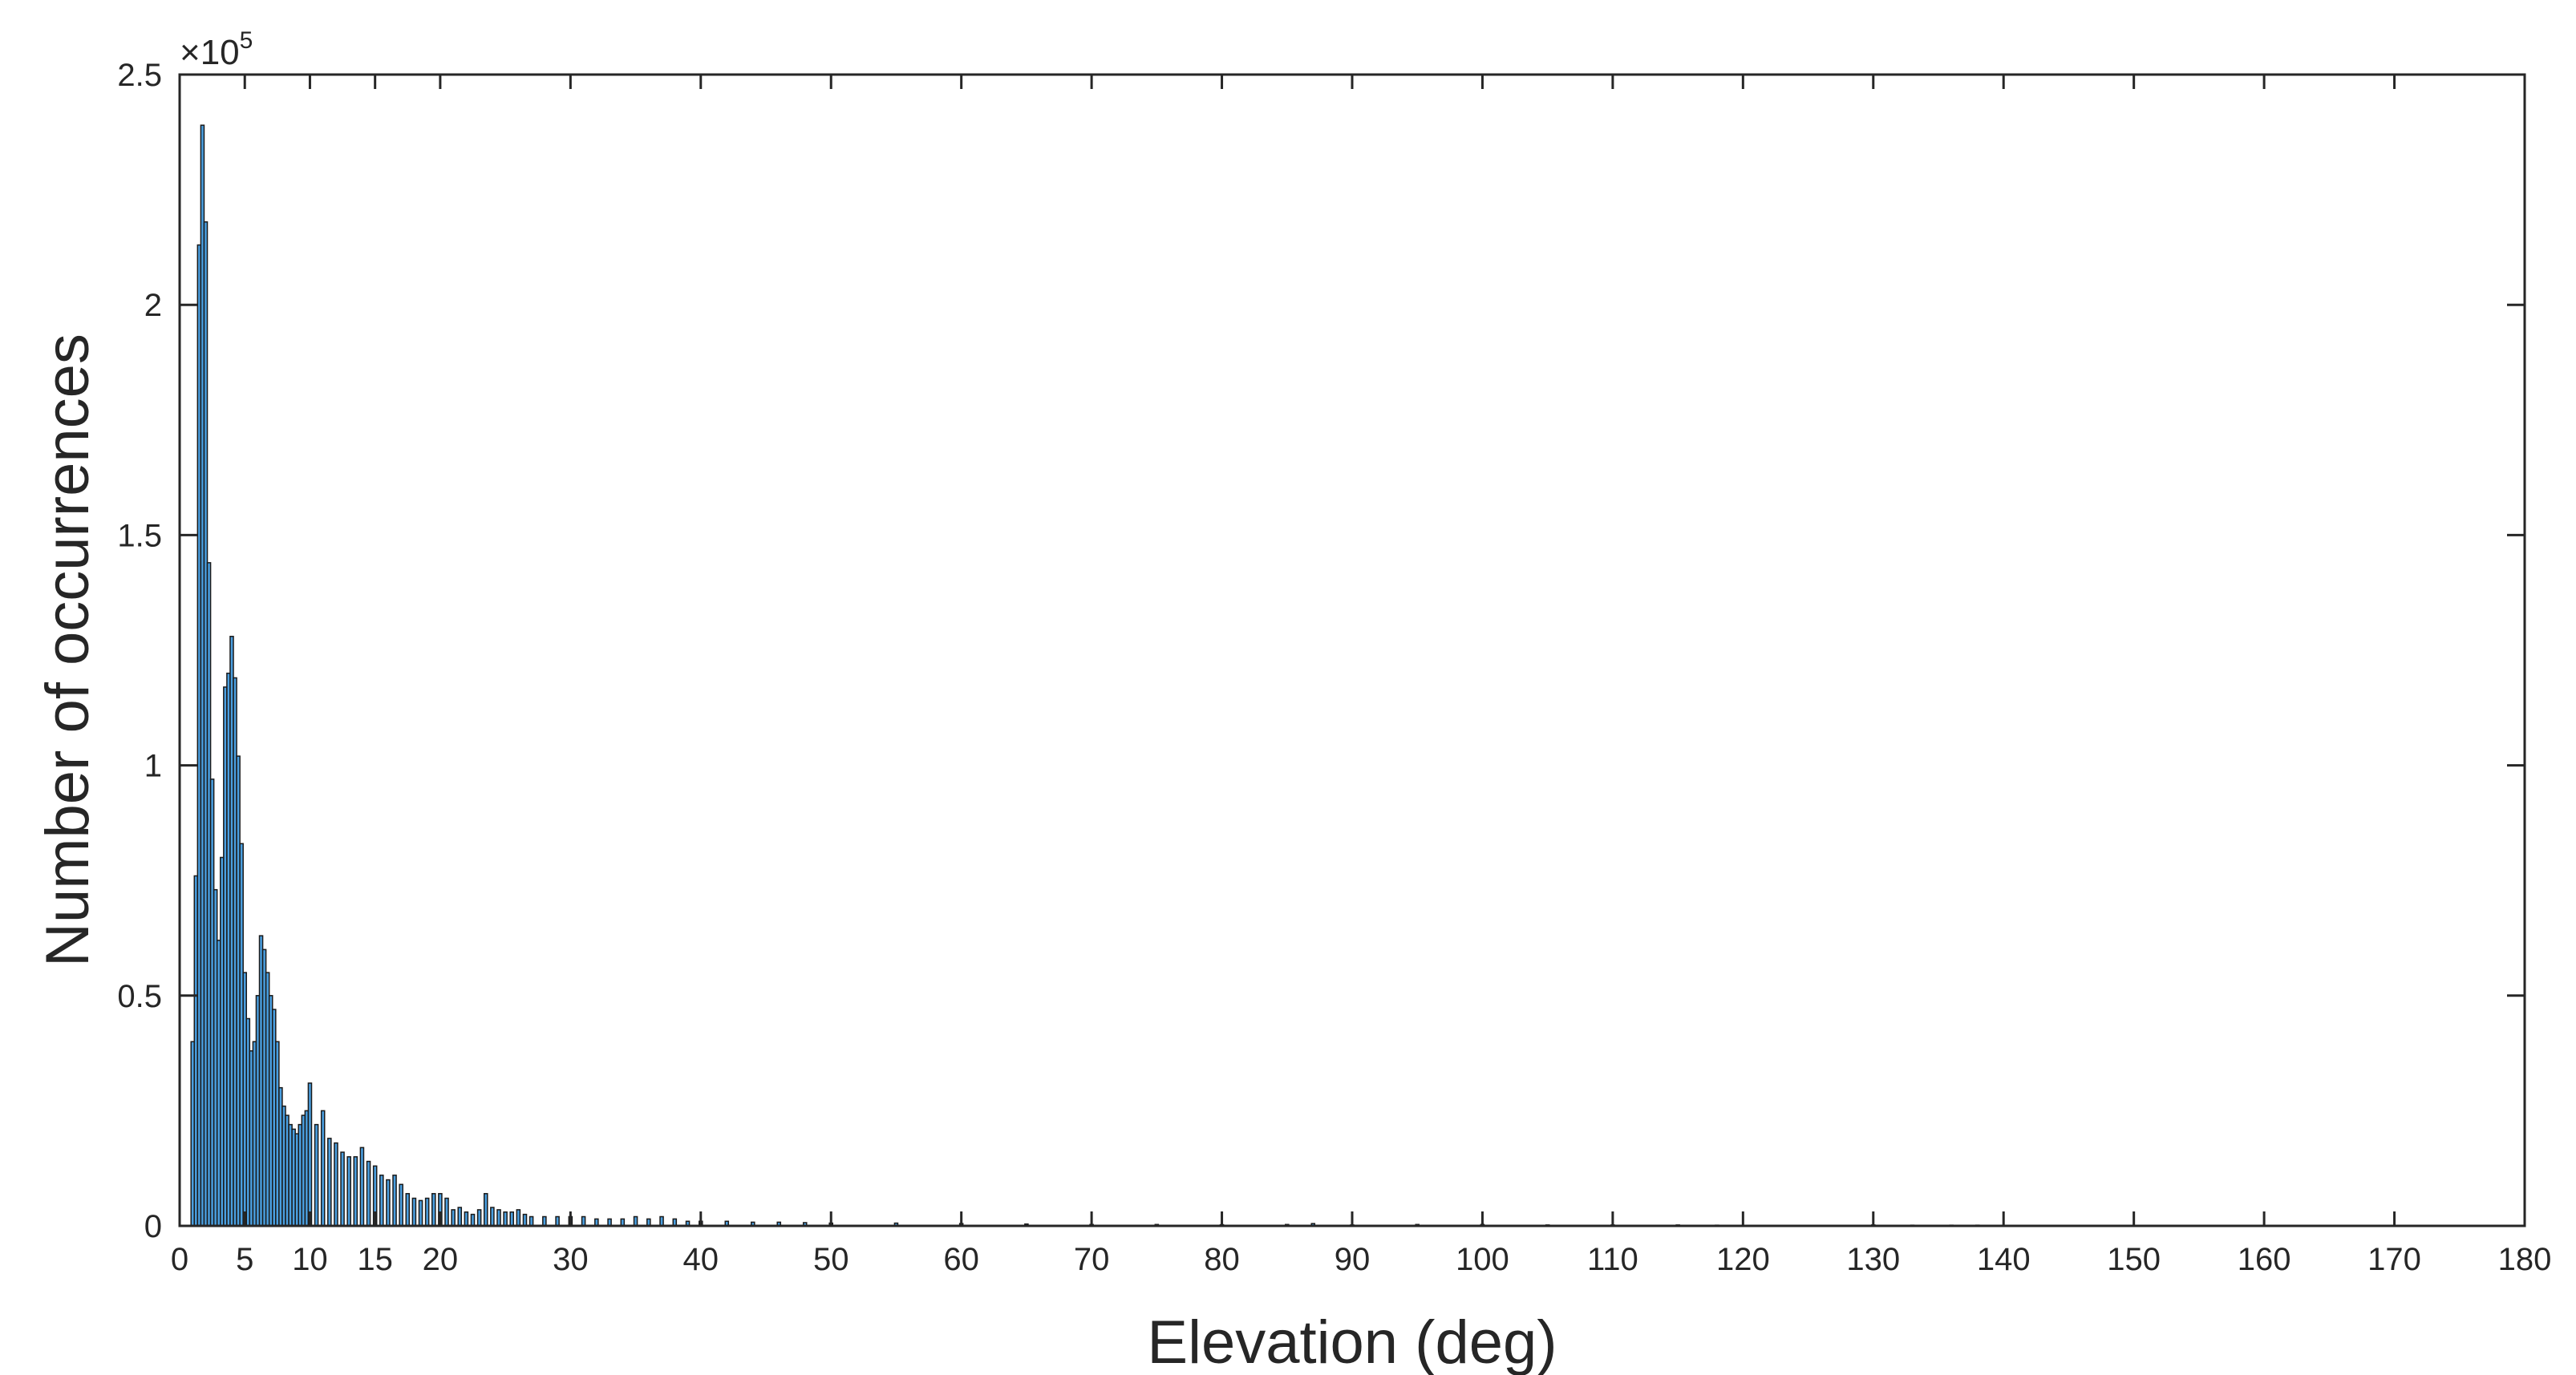 The width and height of the screenshot is (2576, 1375). I want to click on x-tick-label: 30, so click(571, 1259).